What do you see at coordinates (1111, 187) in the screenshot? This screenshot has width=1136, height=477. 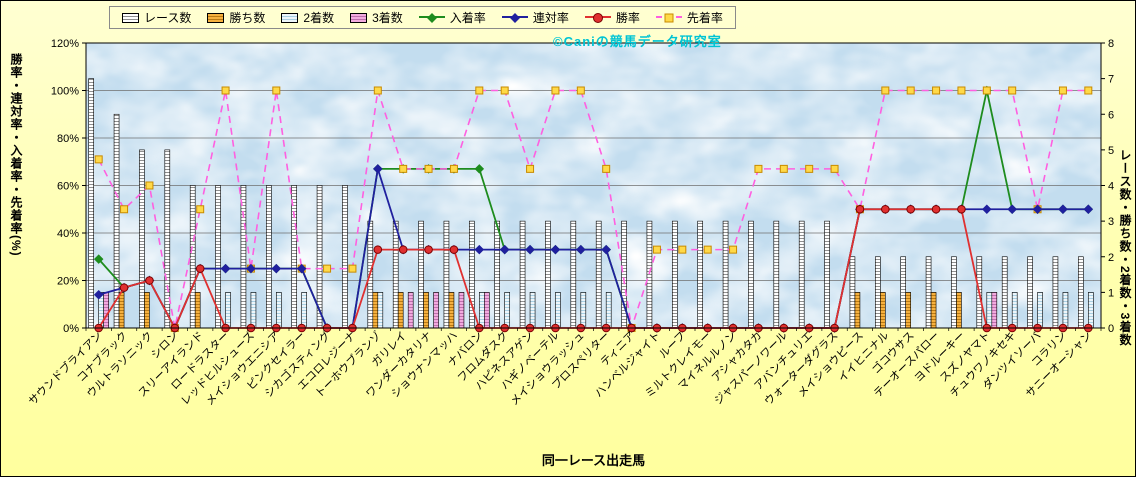 I see `right-tick-label: 4` at bounding box center [1111, 187].